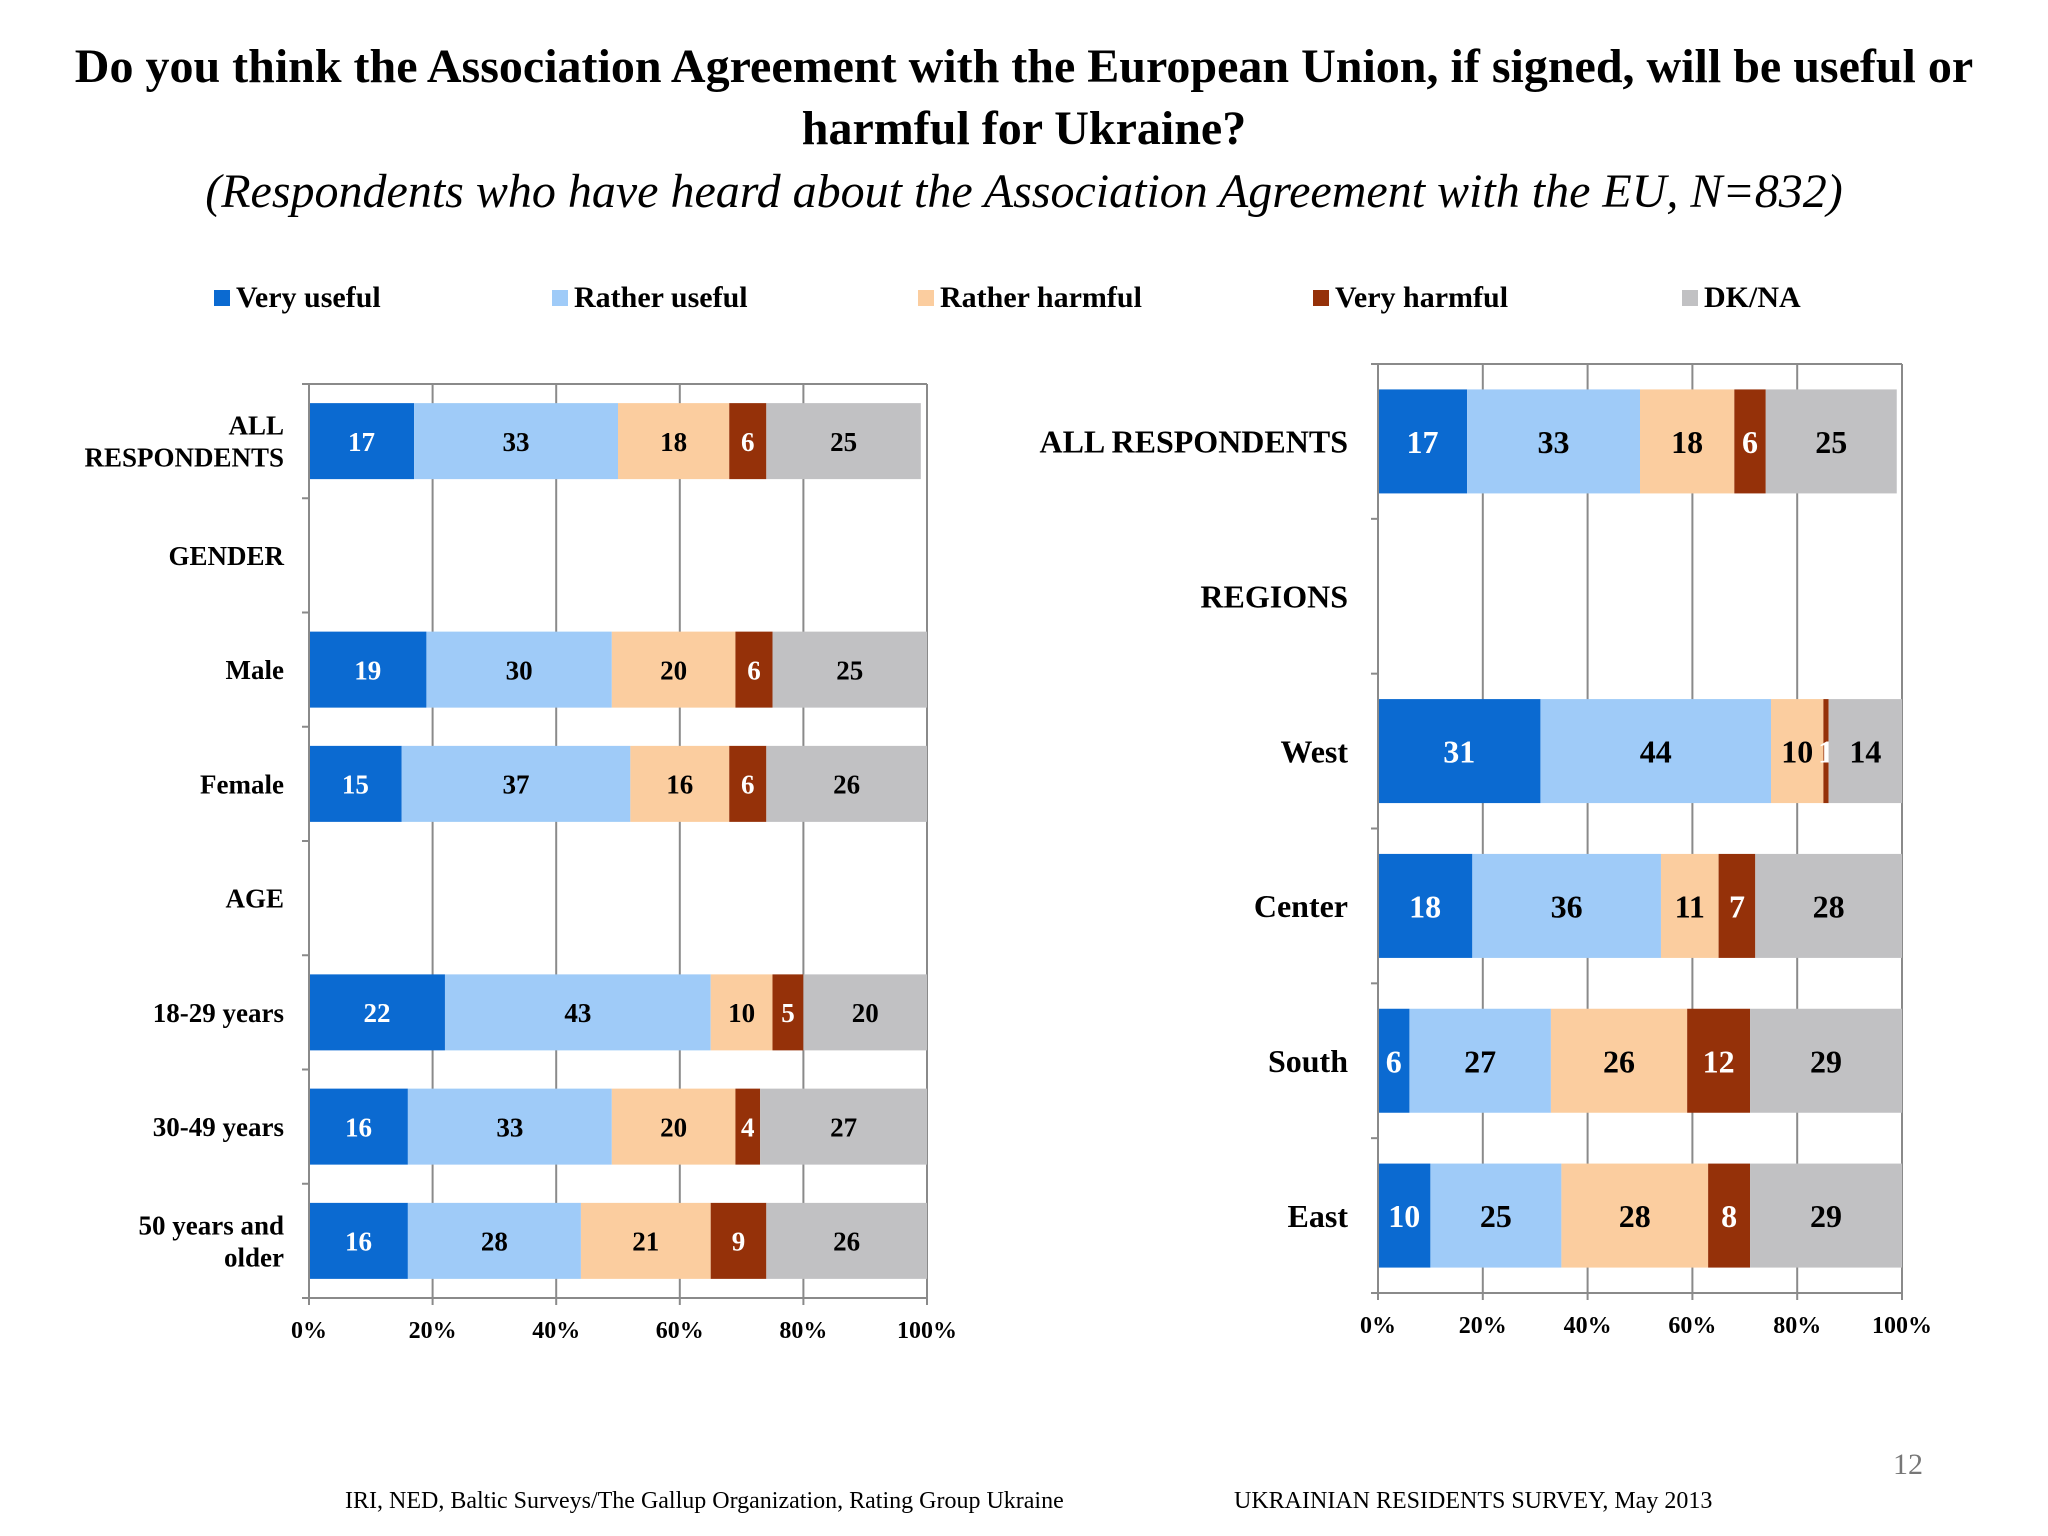 Image resolution: width=2048 pixels, height=1536 pixels. What do you see at coordinates (1741, 298) in the screenshot?
I see `legend-dk-na: DK/NA` at bounding box center [1741, 298].